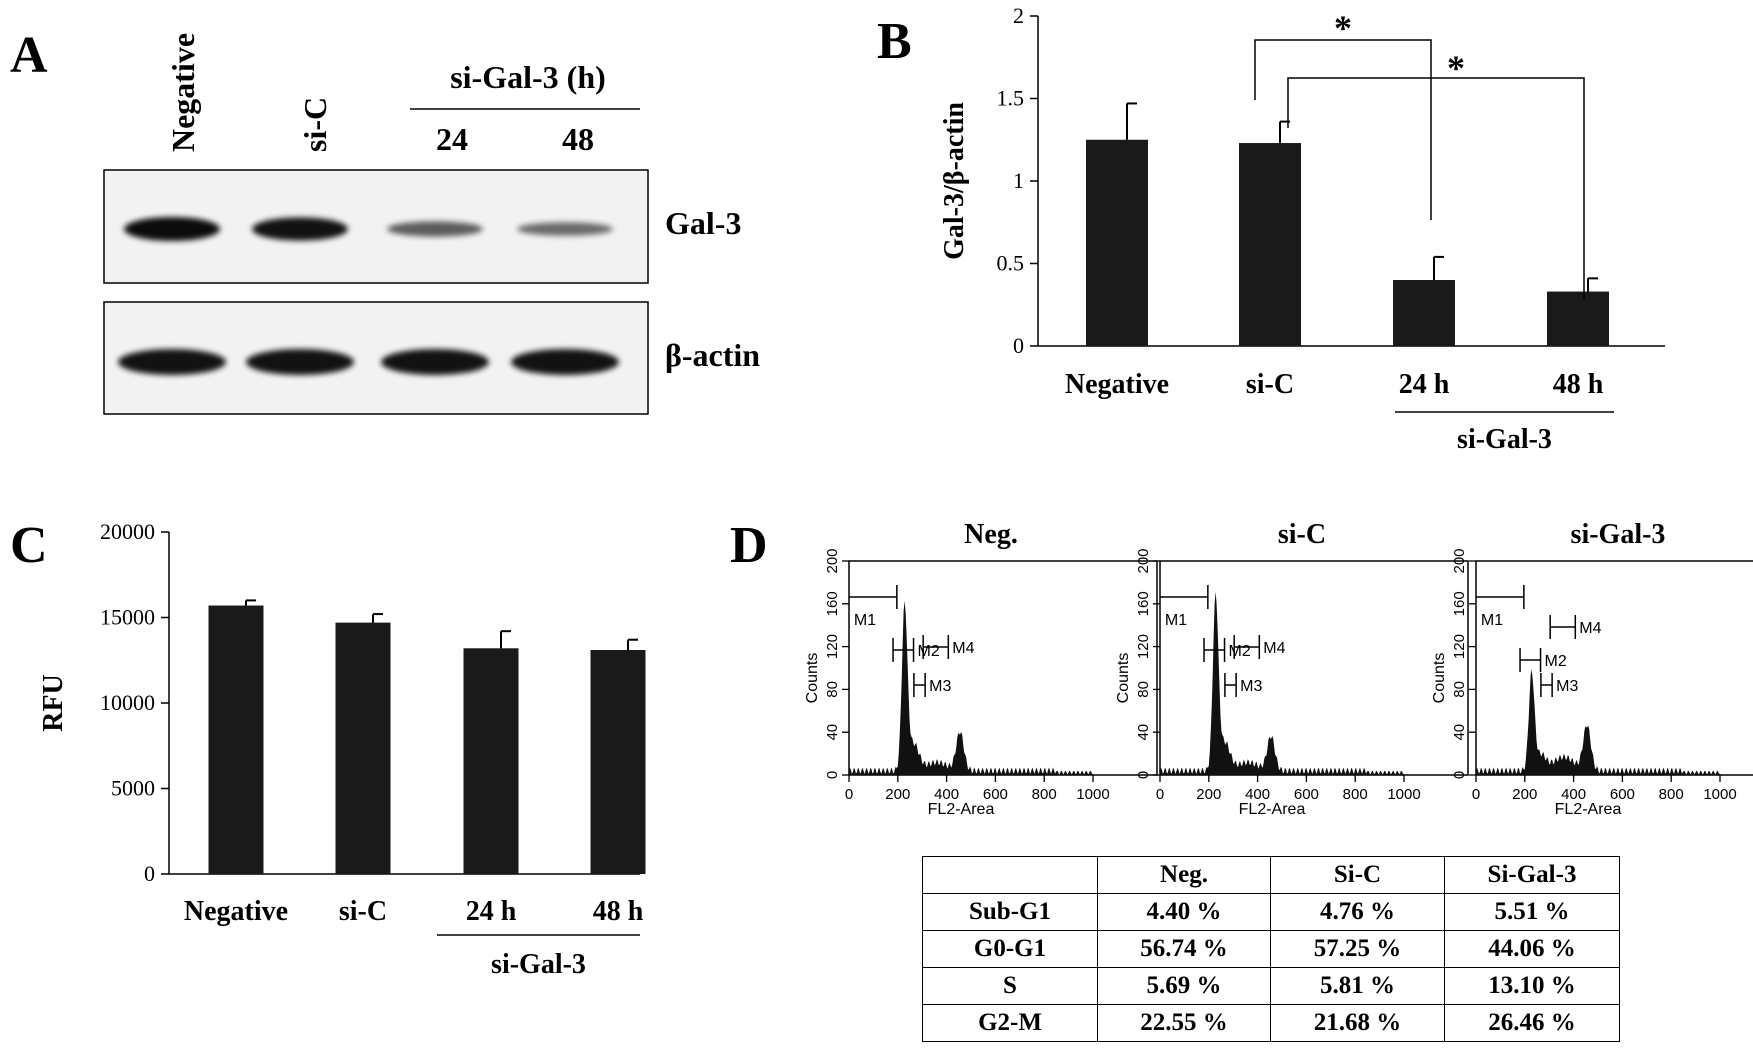 The image size is (1753, 1051). Describe the element at coordinates (749, 545) in the screenshot. I see `panel-letter-d: D` at that location.